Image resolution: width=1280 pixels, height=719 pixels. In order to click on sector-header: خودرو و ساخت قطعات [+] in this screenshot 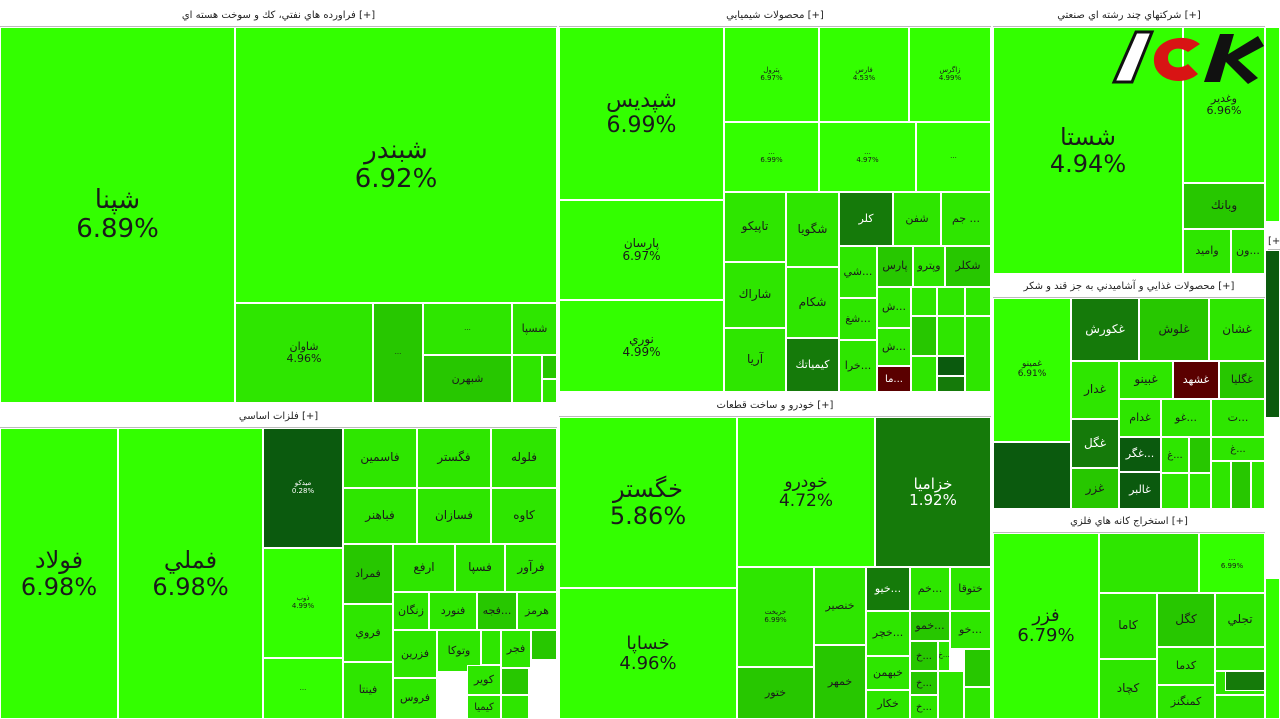, I will do `click(775, 406)`.